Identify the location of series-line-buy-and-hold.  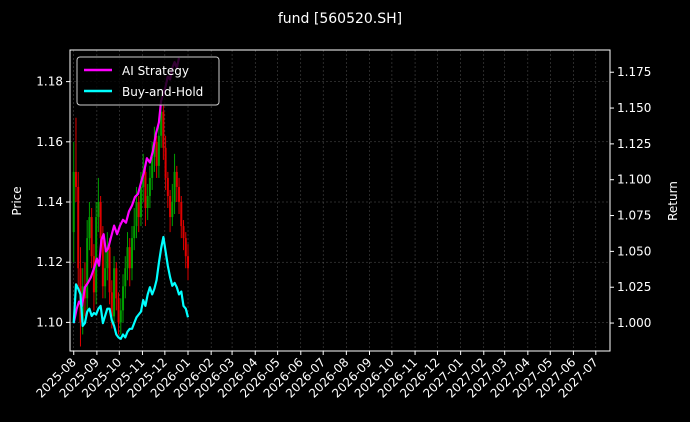
(131, 287).